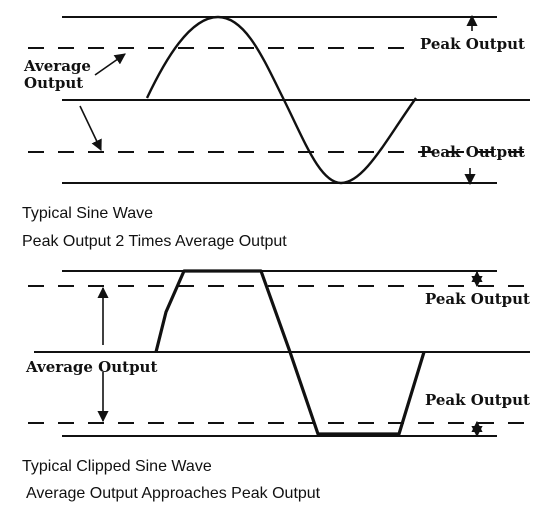  What do you see at coordinates (154, 241) in the screenshot?
I see `top-caption-line-2: Peak Output 2 Times Average Output` at bounding box center [154, 241].